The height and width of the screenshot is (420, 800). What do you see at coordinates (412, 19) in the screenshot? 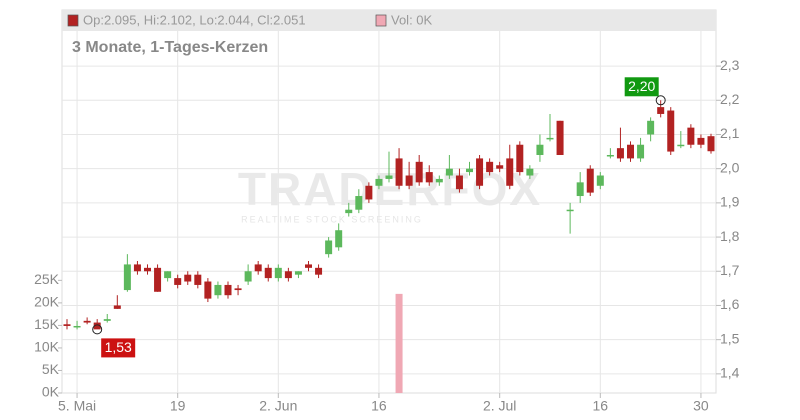
I see `legend-label: Vol: 0K` at bounding box center [412, 19].